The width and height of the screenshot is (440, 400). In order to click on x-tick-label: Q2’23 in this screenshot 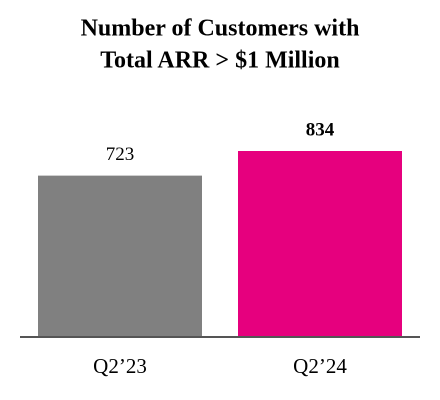, I will do `click(120, 366)`.